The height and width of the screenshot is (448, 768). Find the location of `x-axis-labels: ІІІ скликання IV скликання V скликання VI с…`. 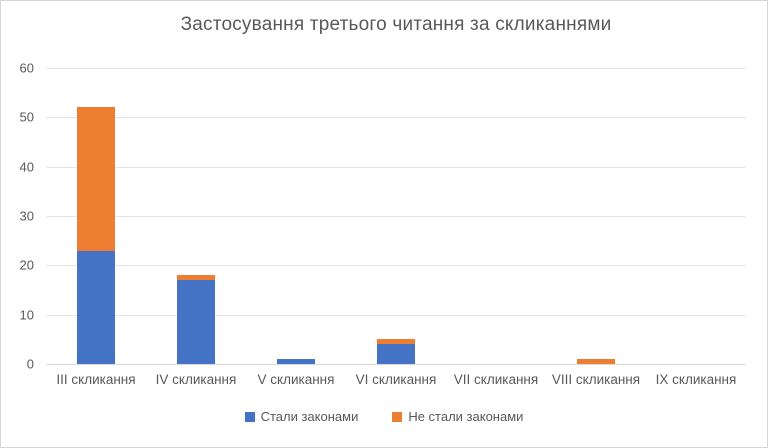

x-axis-labels: ІІІ скликання IV скликання V скликання VI с… is located at coordinates (396, 379).